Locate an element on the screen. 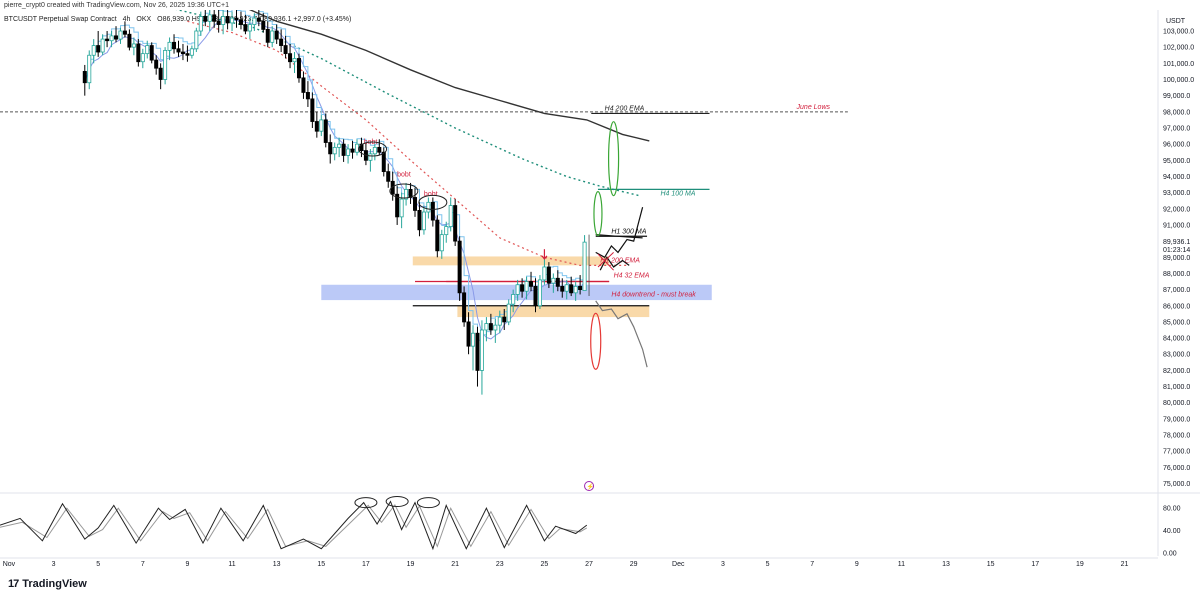 The height and width of the screenshot is (599, 1200). target-ellipse-mid is located at coordinates (598, 214).